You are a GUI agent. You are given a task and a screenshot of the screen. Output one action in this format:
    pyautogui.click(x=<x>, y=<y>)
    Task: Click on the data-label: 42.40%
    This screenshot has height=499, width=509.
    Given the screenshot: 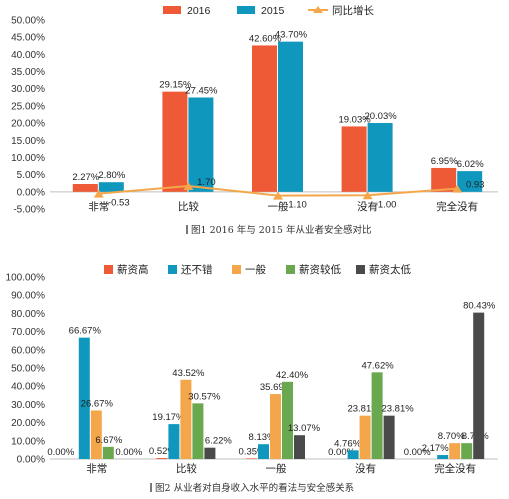 What is the action you would take?
    pyautogui.click(x=292, y=375)
    